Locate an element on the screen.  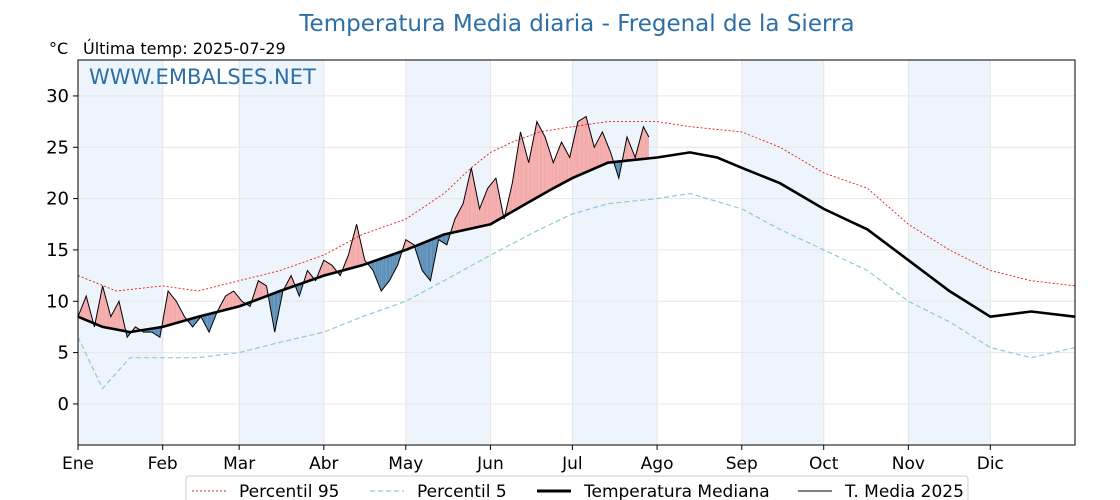
x-tick-label: Abr is located at coordinates (323, 464).